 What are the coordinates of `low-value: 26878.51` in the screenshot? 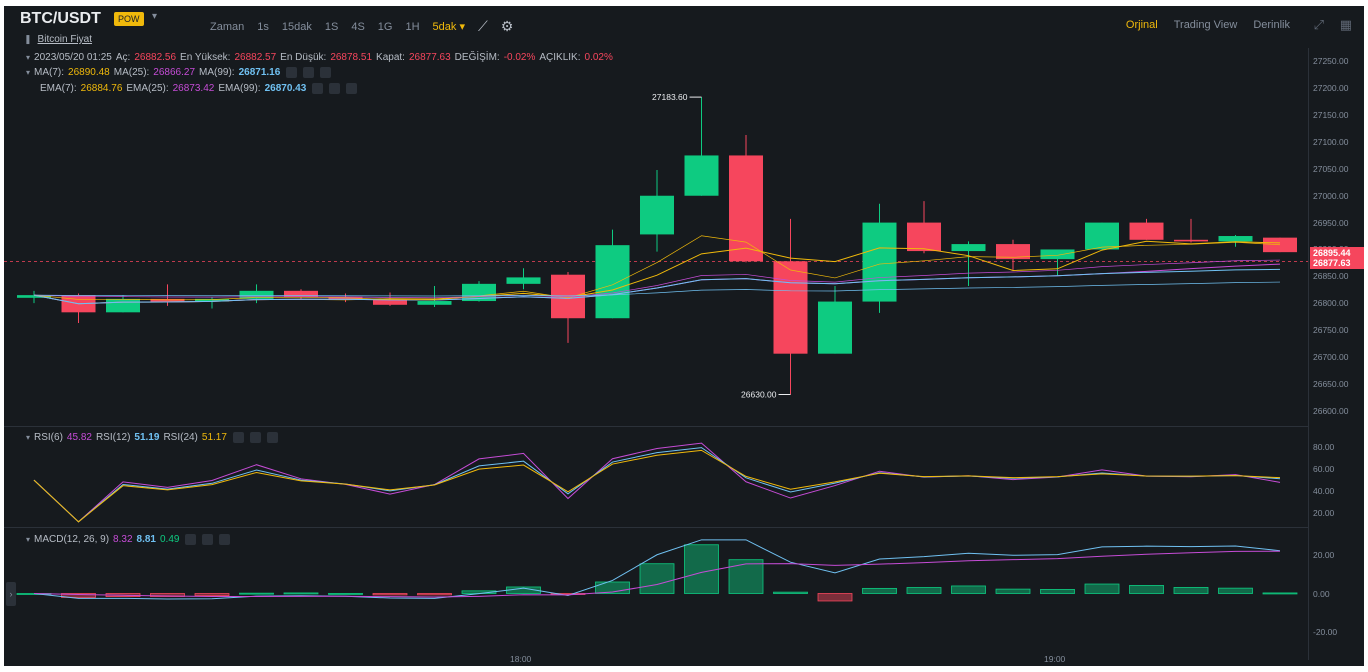 It's located at (351, 57).